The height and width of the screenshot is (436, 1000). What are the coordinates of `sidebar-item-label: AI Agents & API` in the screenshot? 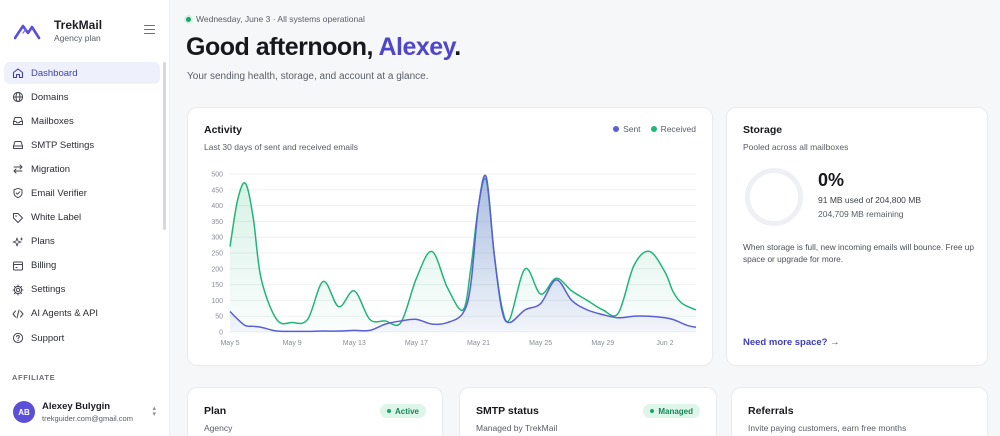 It's located at (65, 314).